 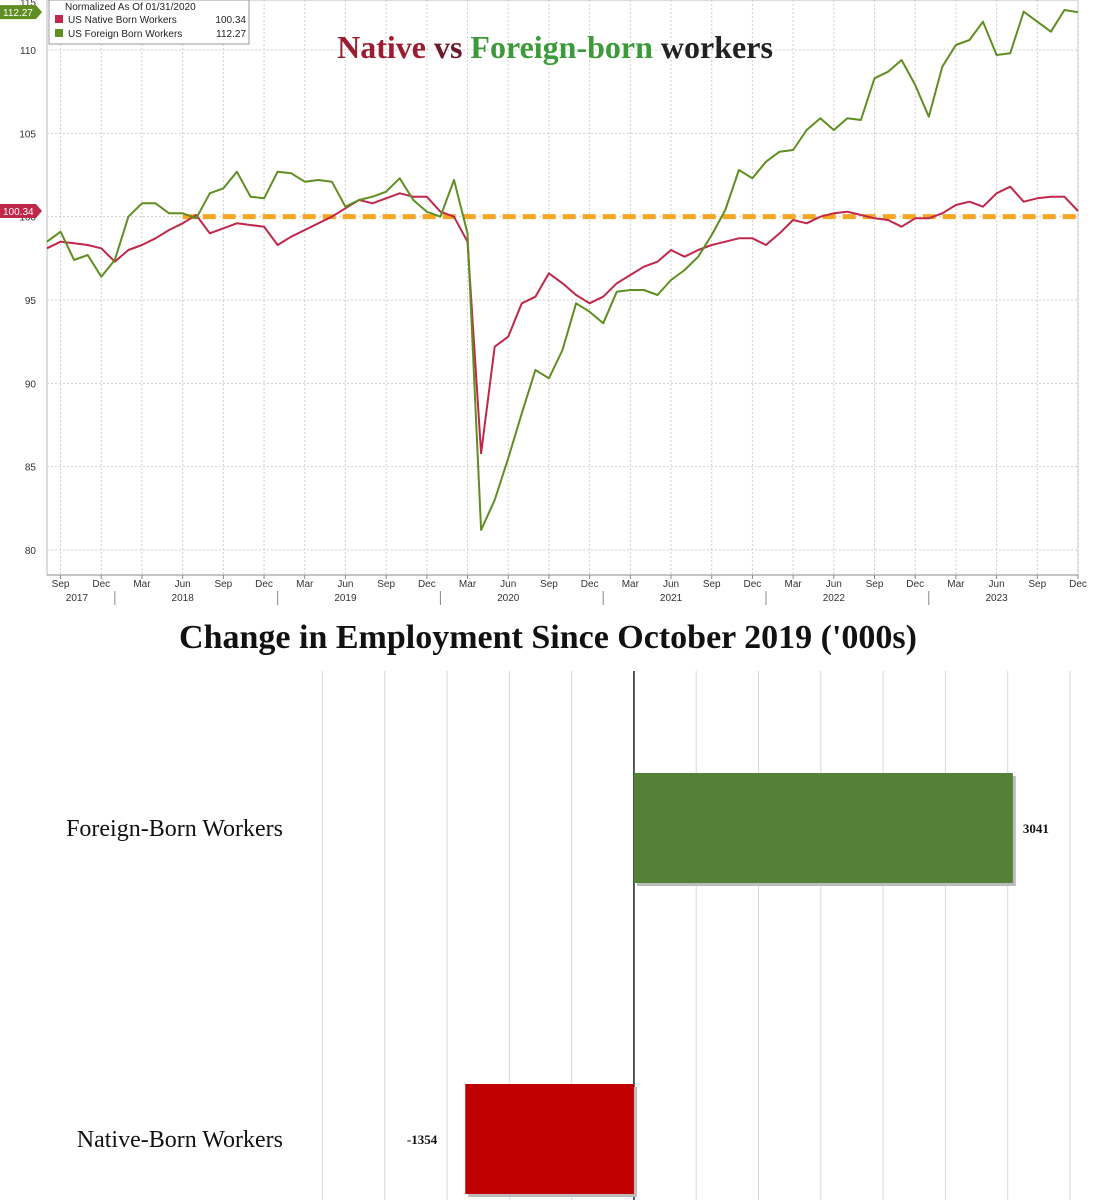 I want to click on legend-box, so click(x=149, y=22).